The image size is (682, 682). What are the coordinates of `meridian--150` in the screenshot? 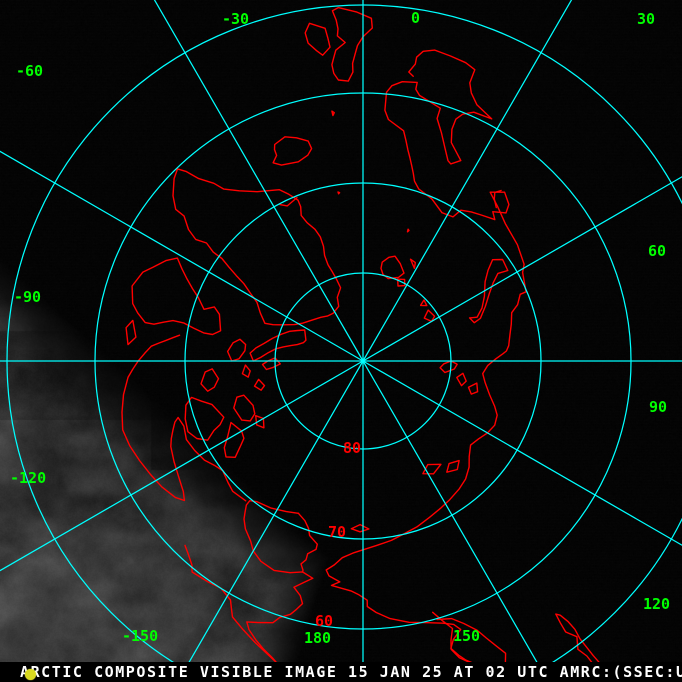 It's located at (270, 521).